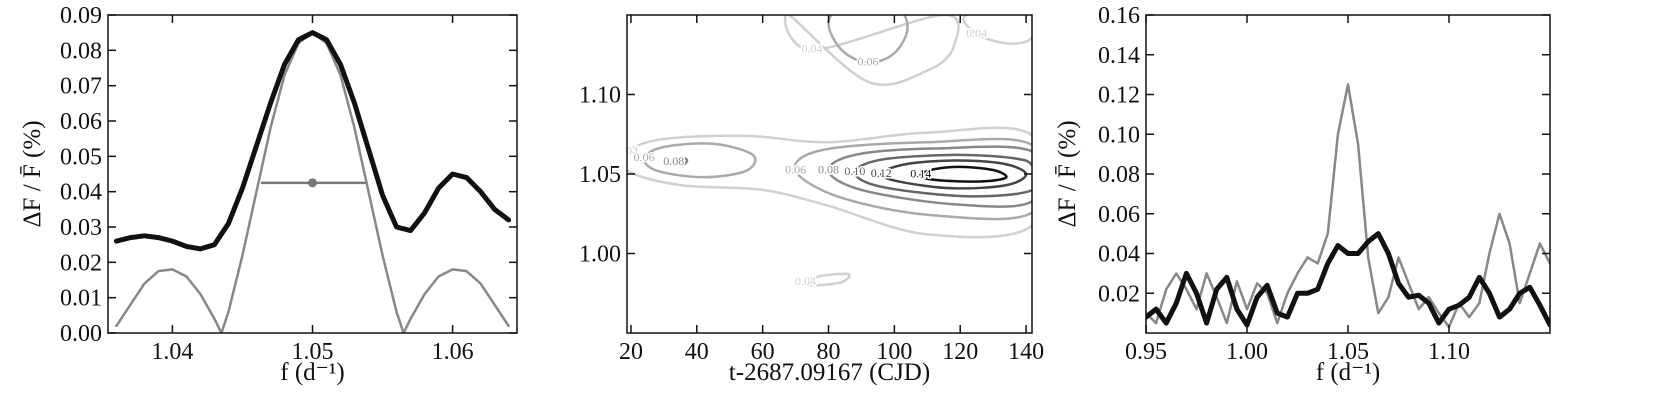 The image size is (1661, 420). What do you see at coordinates (81, 299) in the screenshot?
I see `y-tick-label: 0.01` at bounding box center [81, 299].